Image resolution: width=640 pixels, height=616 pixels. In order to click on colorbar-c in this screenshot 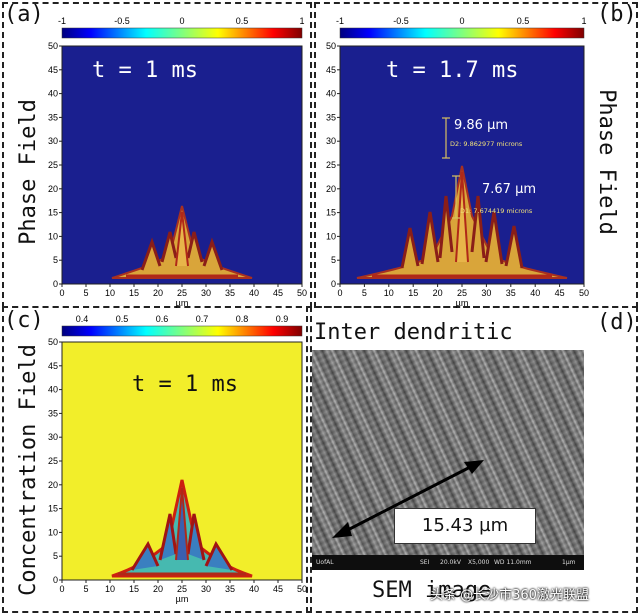, I will do `click(182, 331)`.